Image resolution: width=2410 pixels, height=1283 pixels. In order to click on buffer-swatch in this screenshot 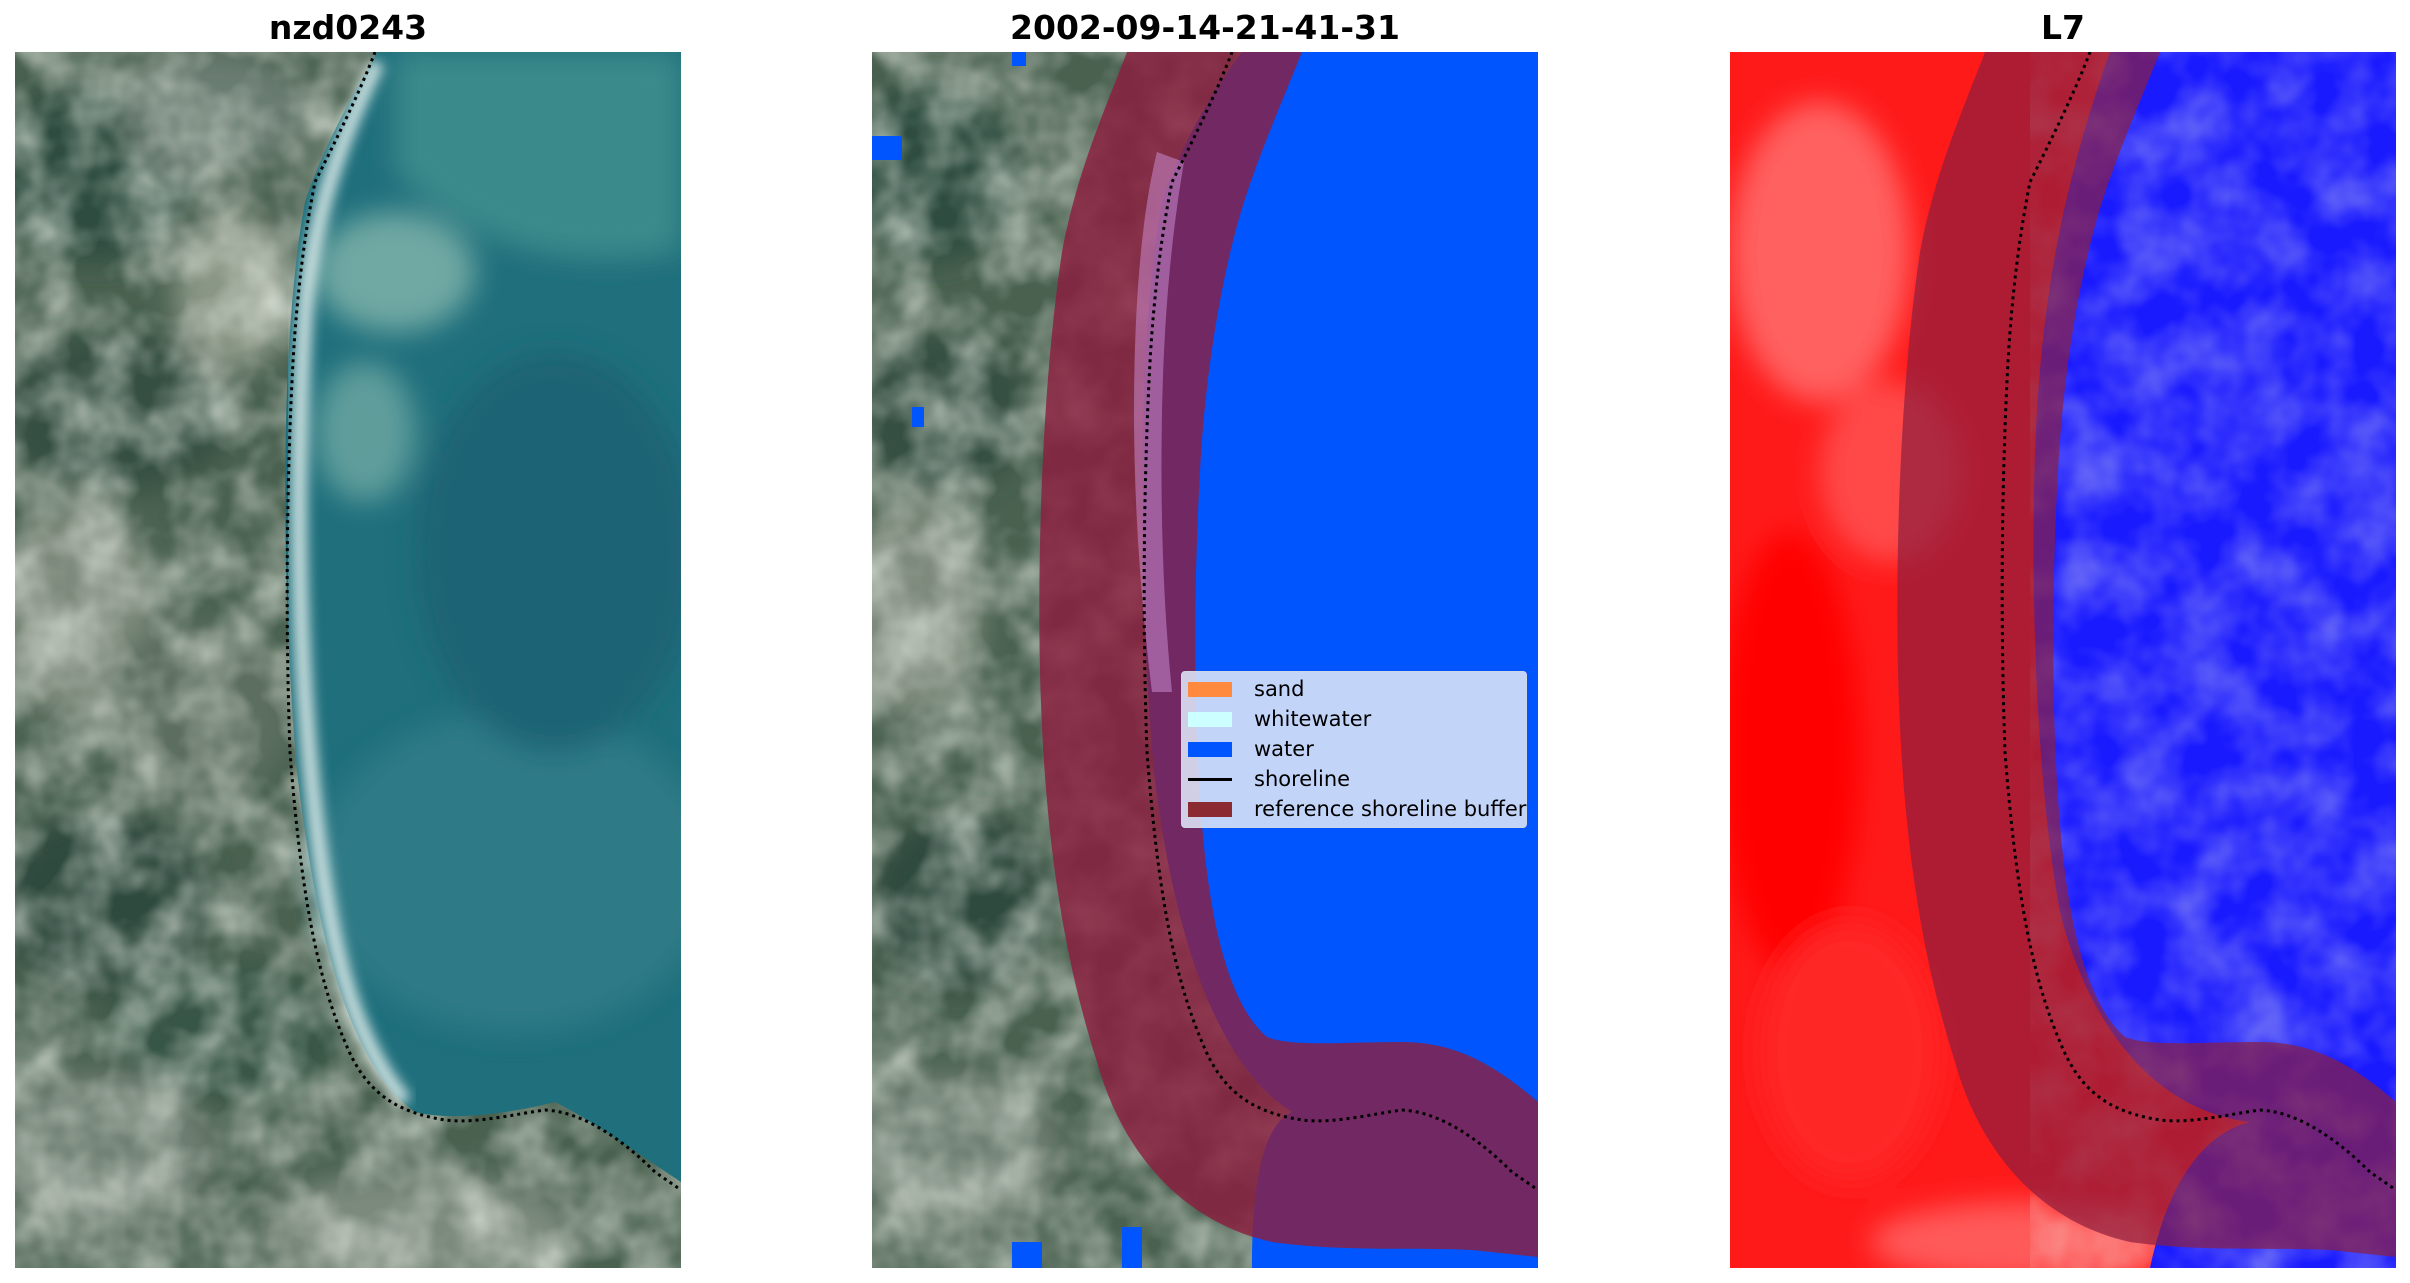, I will do `click(1210, 809)`.